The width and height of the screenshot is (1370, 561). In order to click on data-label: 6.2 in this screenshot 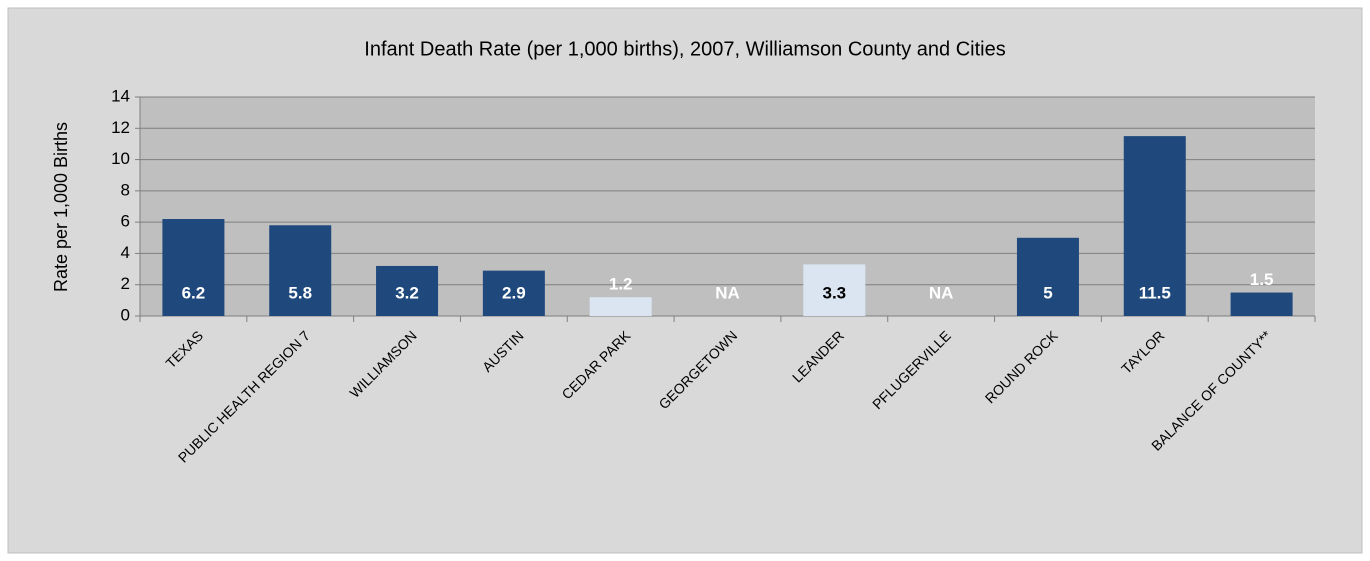, I will do `click(194, 292)`.